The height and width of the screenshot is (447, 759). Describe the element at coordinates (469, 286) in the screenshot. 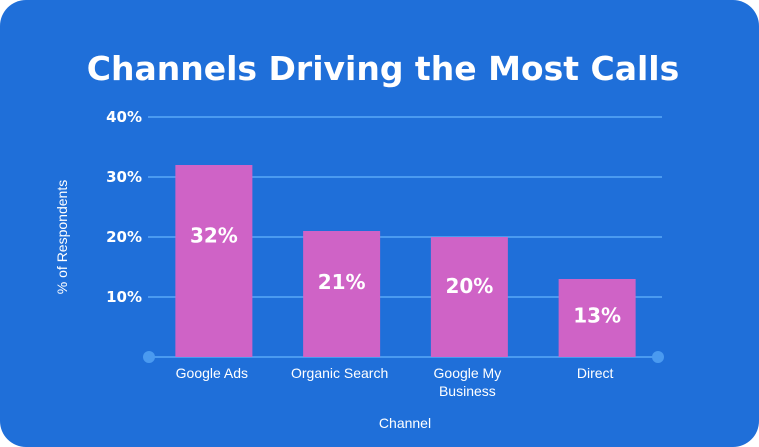

I see `data-label: 20%` at that location.